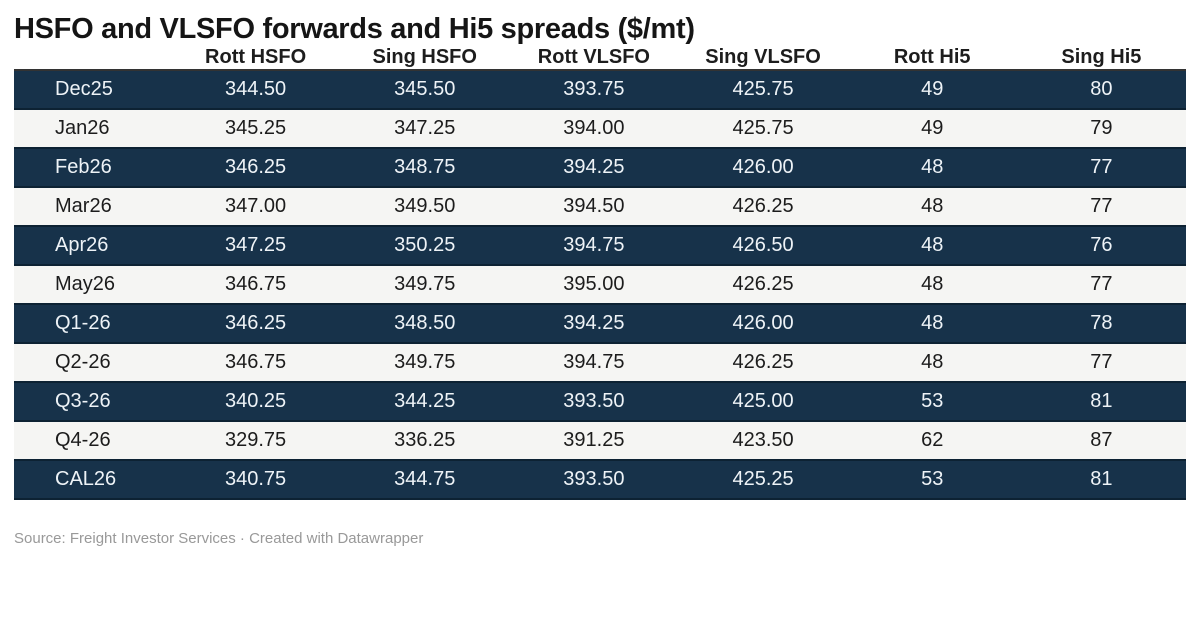  Describe the element at coordinates (932, 58) in the screenshot. I see `col-header: Rott Hi5` at that location.